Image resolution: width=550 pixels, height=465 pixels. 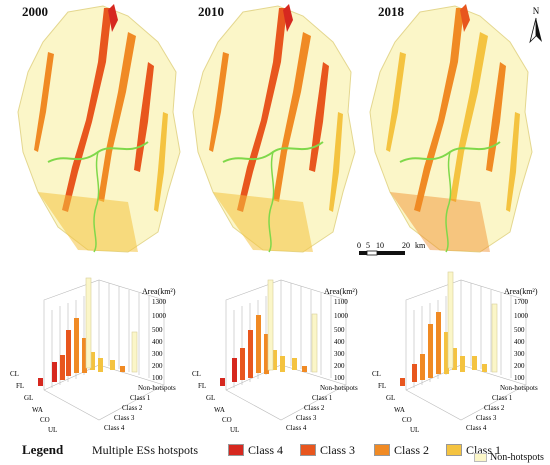 I want to click on col-2010-nonhot: Non-hotspots, so click(x=339, y=388).